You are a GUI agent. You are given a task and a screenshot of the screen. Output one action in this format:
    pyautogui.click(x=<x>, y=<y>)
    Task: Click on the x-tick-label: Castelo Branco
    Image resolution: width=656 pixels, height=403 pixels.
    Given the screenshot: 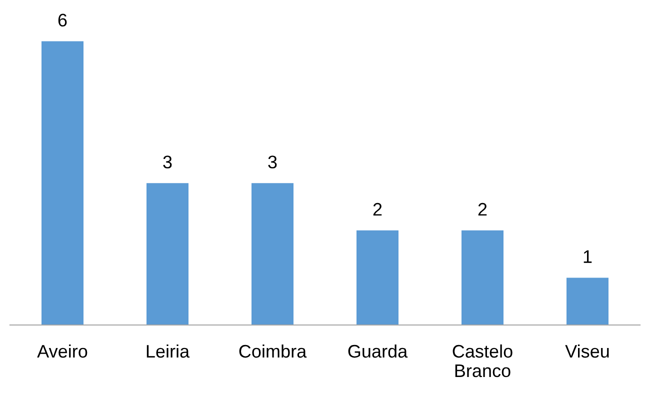 What is the action you would take?
    pyautogui.click(x=482, y=361)
    